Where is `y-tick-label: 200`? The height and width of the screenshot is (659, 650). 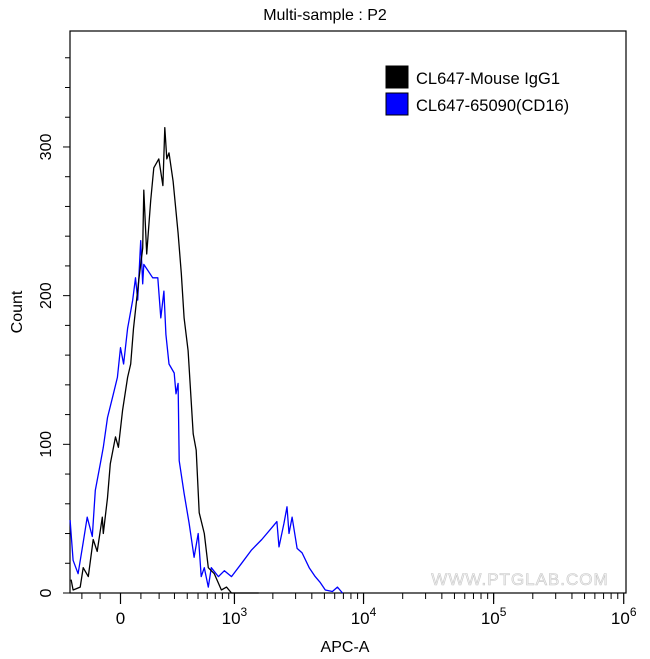 y-tick-label: 200 is located at coordinates (46, 295).